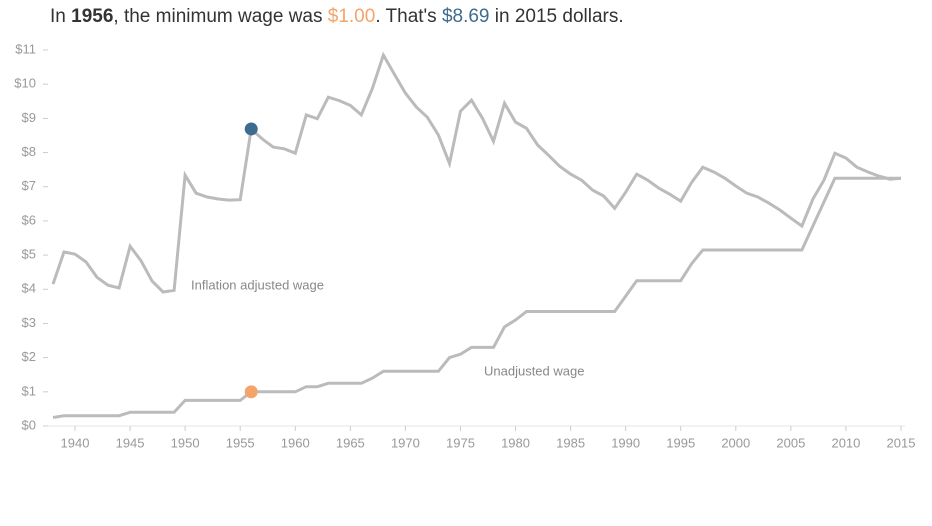  What do you see at coordinates (680, 442) in the screenshot?
I see `x-tick-label: 1995` at bounding box center [680, 442].